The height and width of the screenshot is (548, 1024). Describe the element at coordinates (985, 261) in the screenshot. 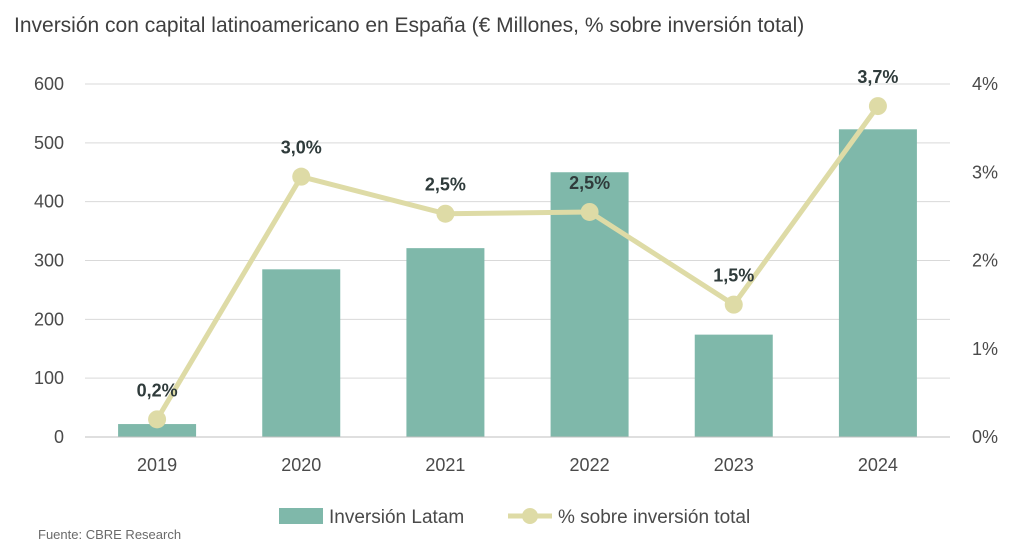

I see `y-right-tick-label: 2%` at that location.